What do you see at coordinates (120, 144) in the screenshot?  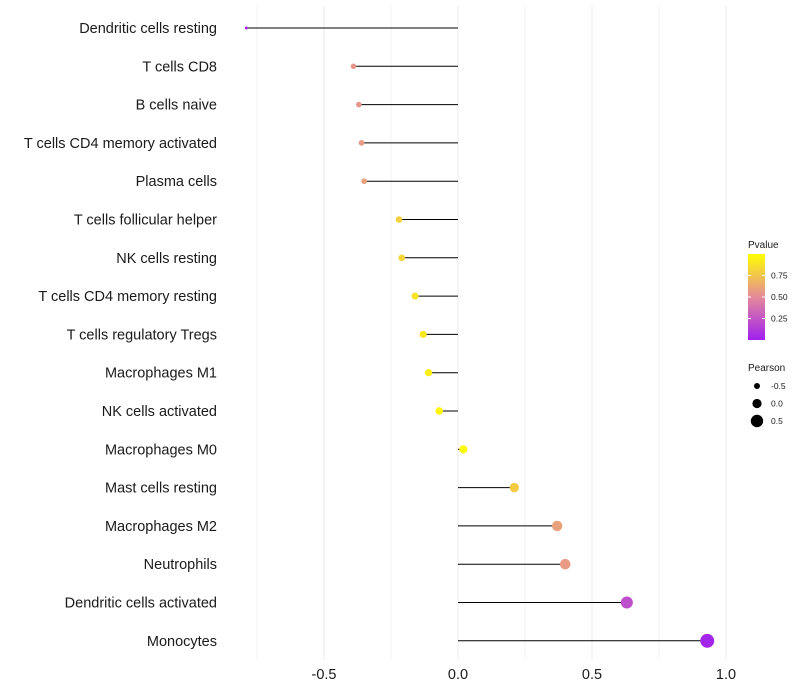 I see `category-label: T cells CD4 memory activated` at bounding box center [120, 144].